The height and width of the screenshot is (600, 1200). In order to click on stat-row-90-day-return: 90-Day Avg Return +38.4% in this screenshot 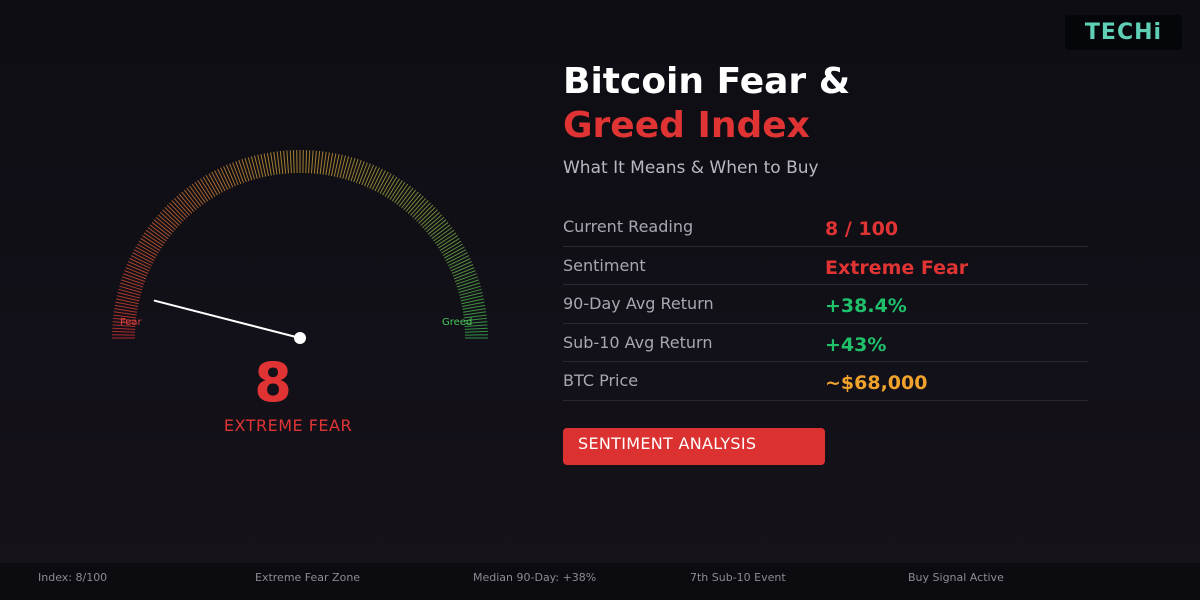, I will do `click(825, 304)`.